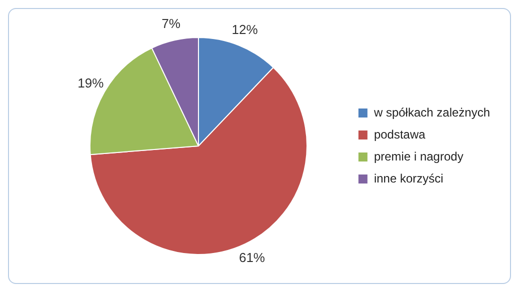  I want to click on legend-label: inne korzyści, so click(409, 178).